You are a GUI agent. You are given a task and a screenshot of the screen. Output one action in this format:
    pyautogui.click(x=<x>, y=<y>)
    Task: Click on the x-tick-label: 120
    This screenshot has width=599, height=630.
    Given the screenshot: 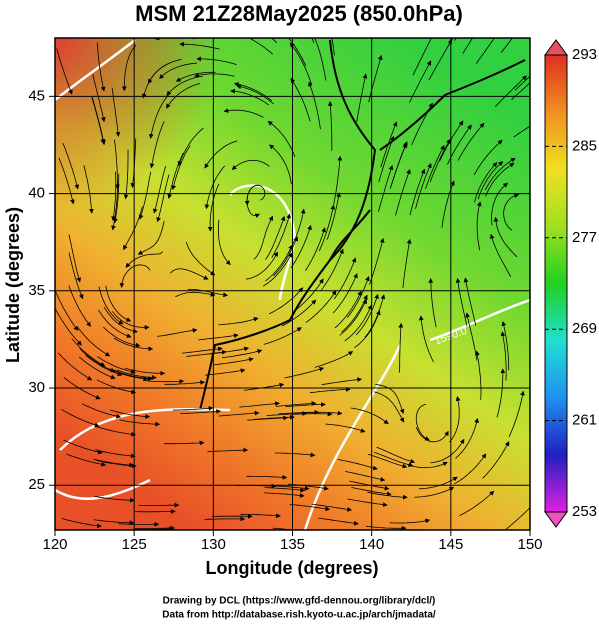 What is the action you would take?
    pyautogui.click(x=54, y=544)
    